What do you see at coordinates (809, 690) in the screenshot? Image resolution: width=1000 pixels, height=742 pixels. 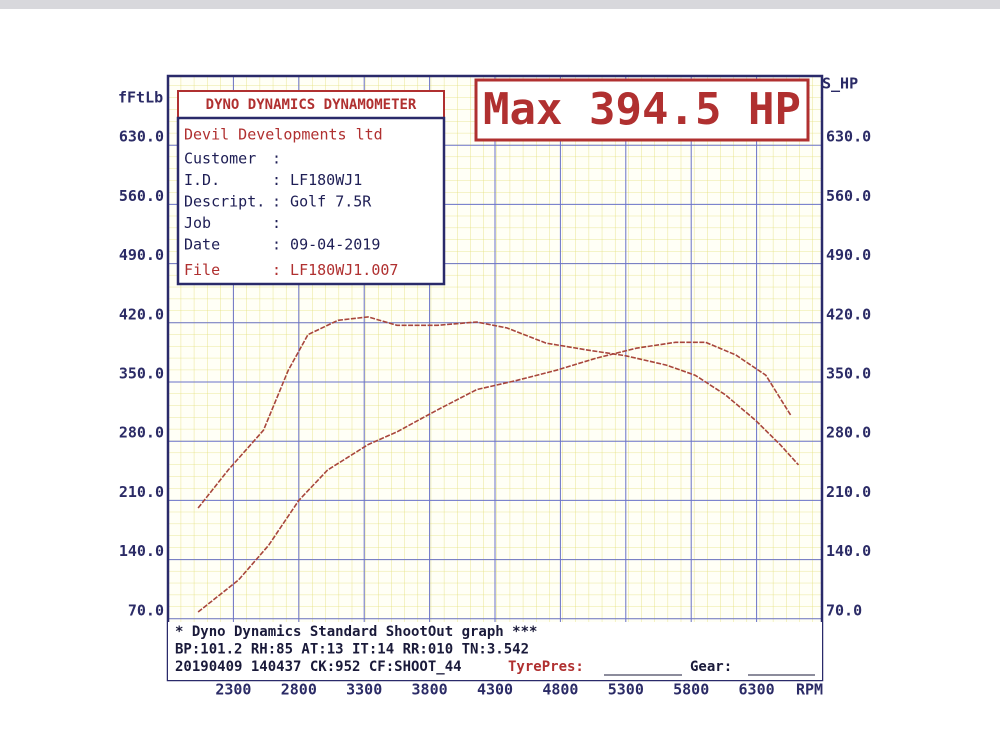 I see `x-axis-label: RPM` at bounding box center [809, 690].